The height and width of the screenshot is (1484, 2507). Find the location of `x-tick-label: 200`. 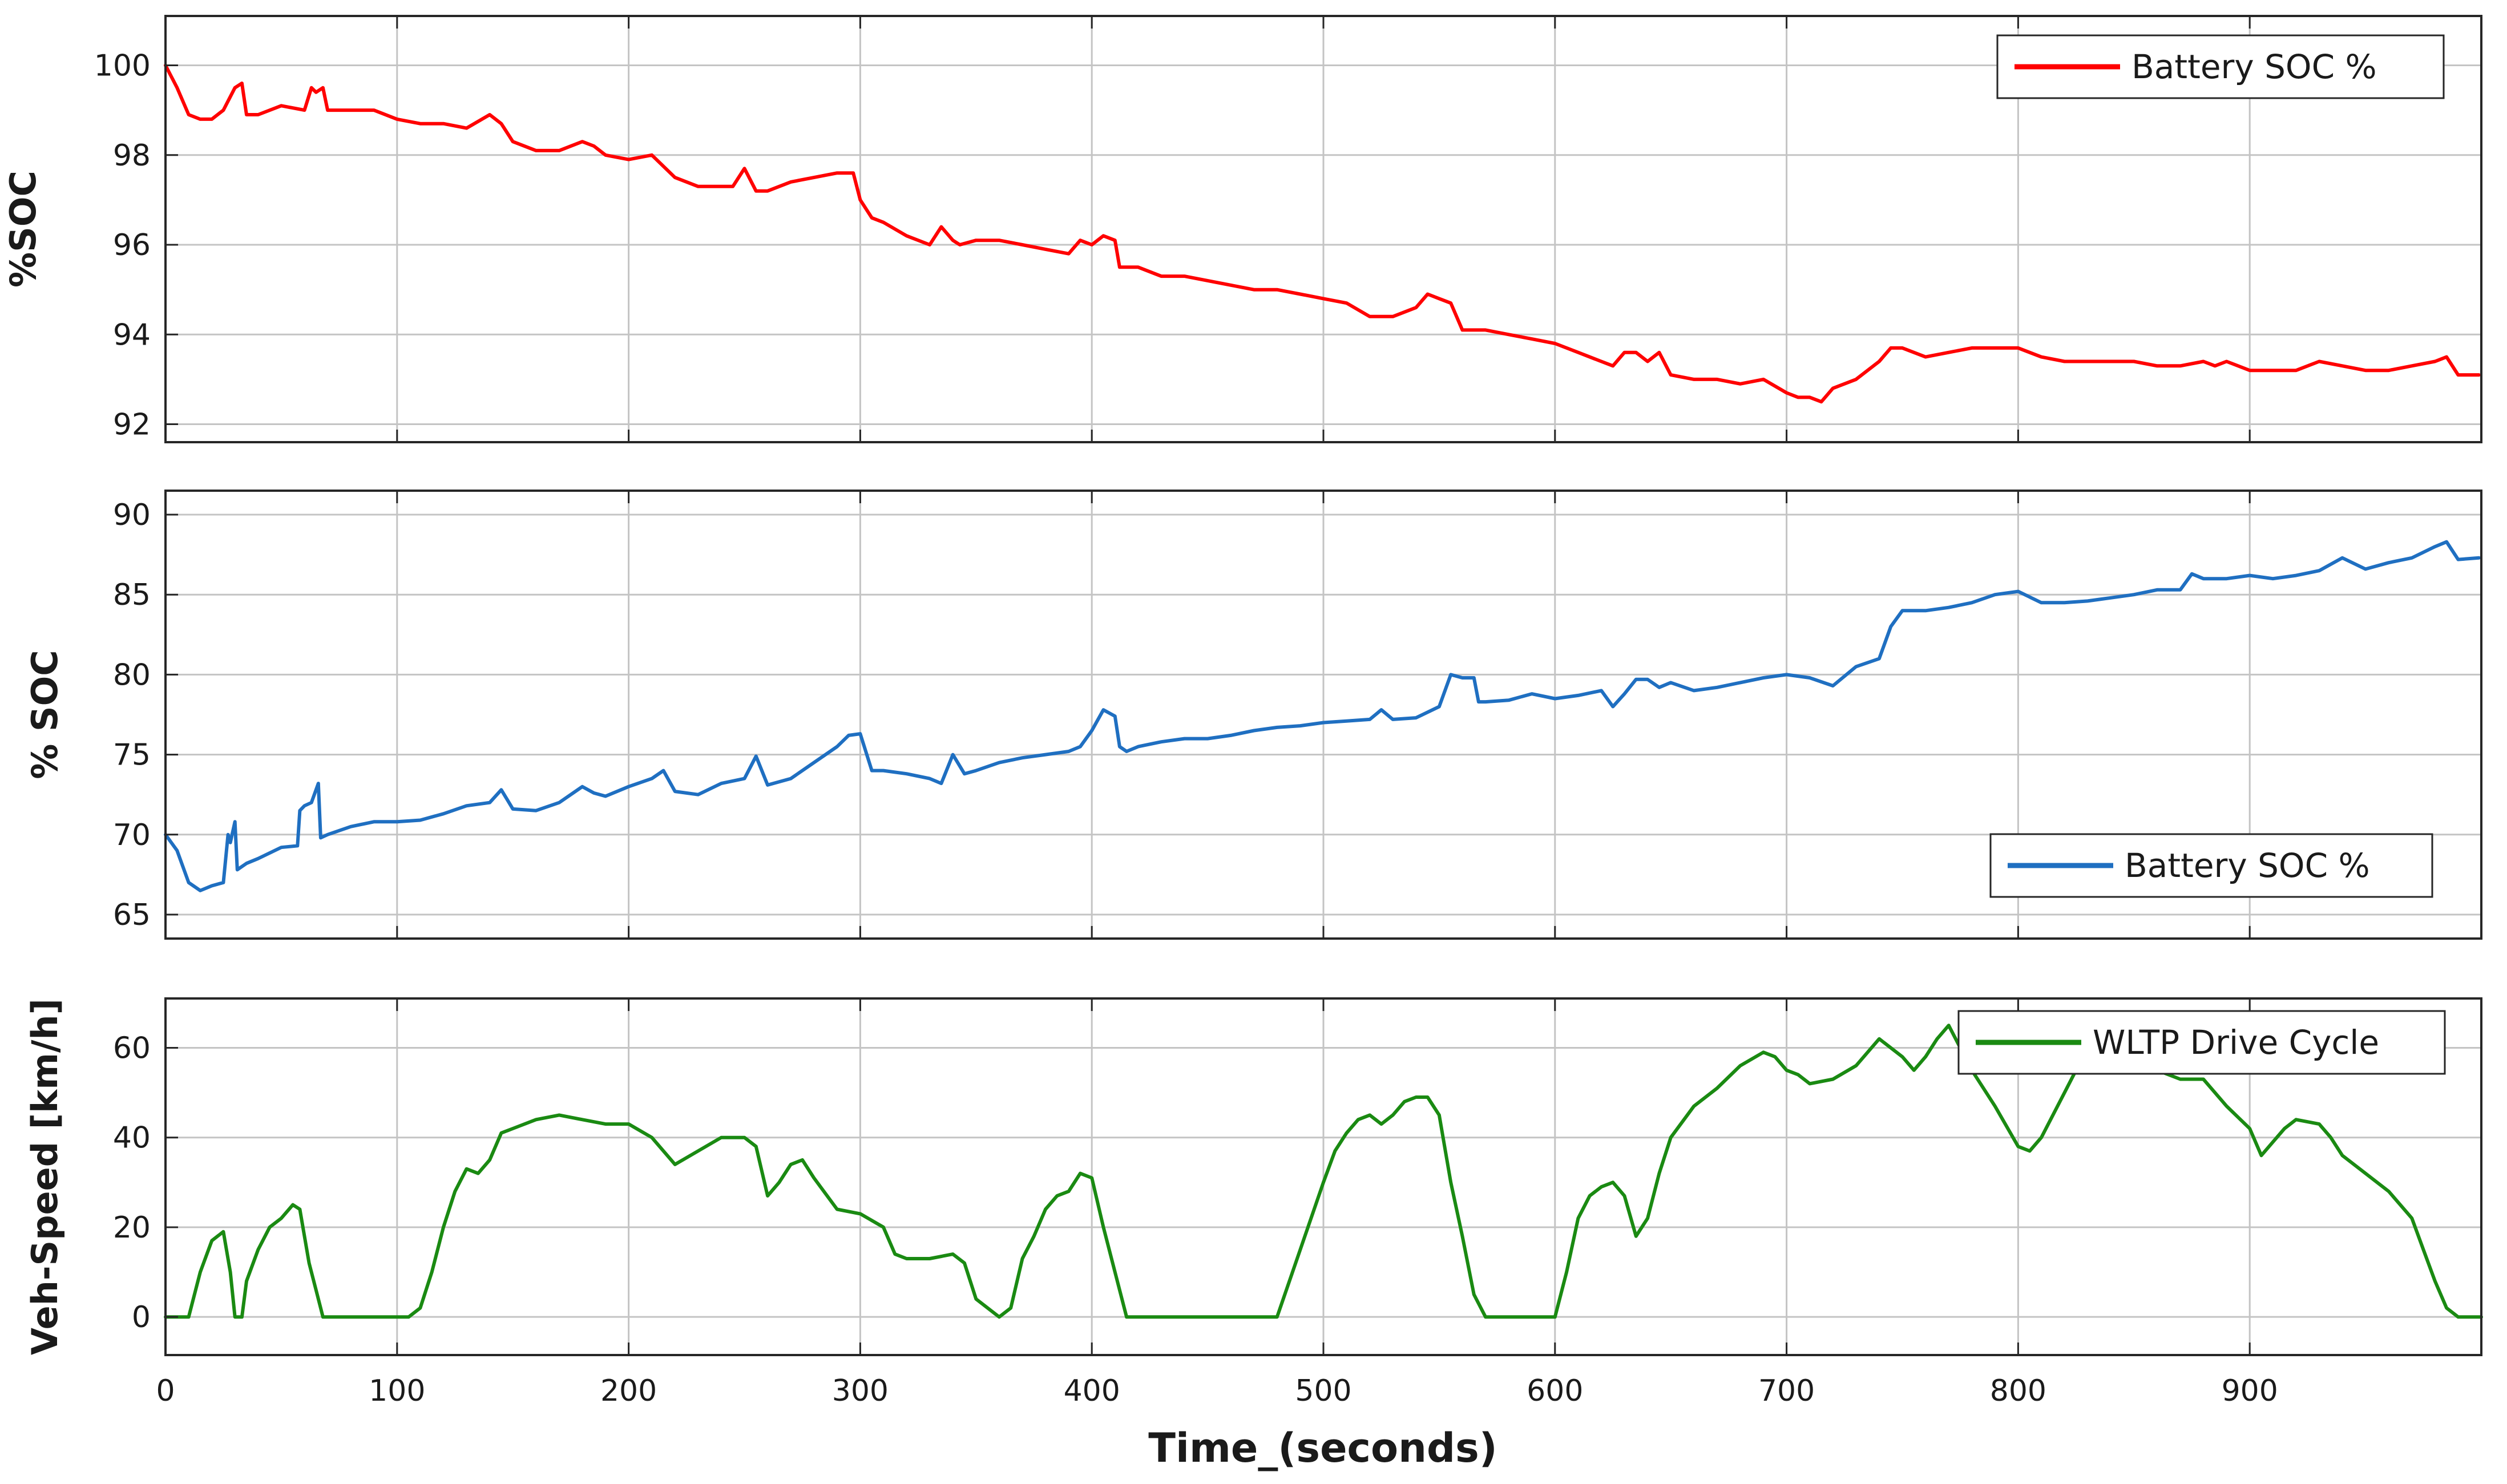

x-tick-label: 200 is located at coordinates (628, 1391).